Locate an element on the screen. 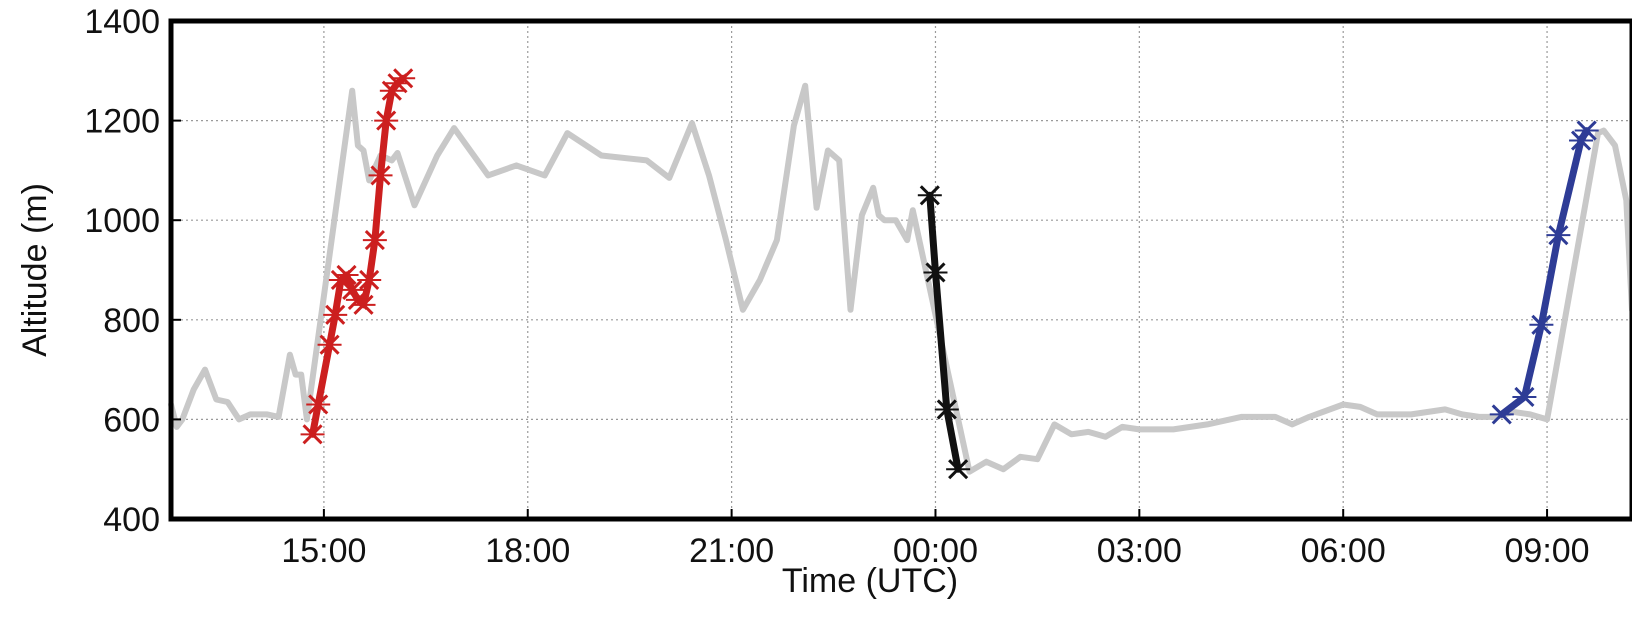 Image resolution: width=1632 pixels, height=623 pixels. x-tick-label: 18:00 is located at coordinates (527, 551).